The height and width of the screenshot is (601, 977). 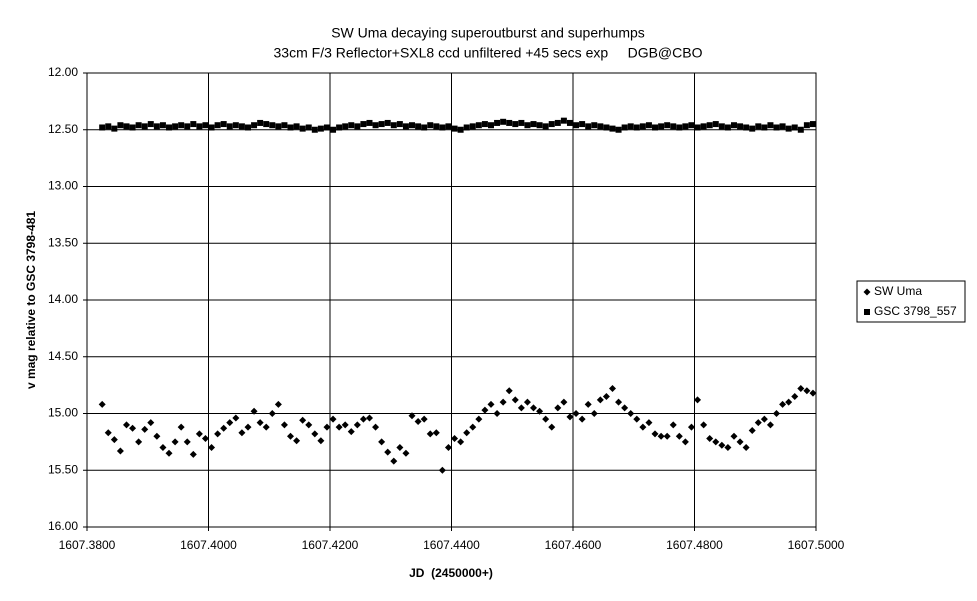 What do you see at coordinates (87, 545) in the screenshot?
I see `x-tick-label: 1607.3800` at bounding box center [87, 545].